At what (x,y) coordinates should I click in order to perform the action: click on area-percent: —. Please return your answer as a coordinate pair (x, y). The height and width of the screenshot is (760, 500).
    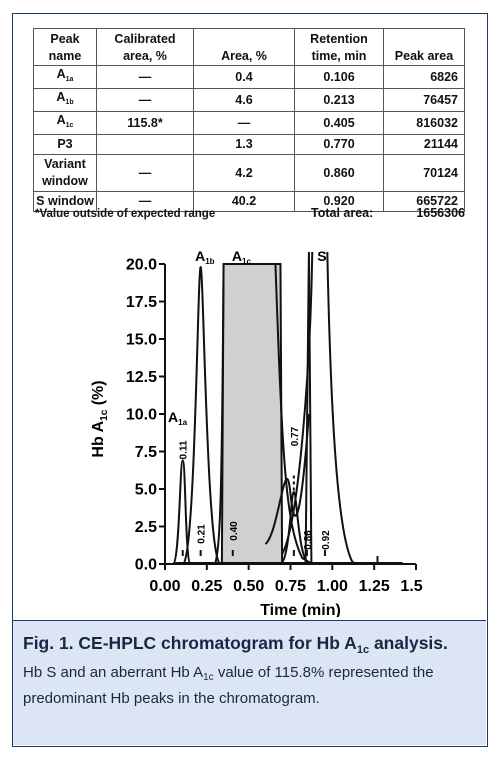
    Looking at the image, I should click on (244, 123).